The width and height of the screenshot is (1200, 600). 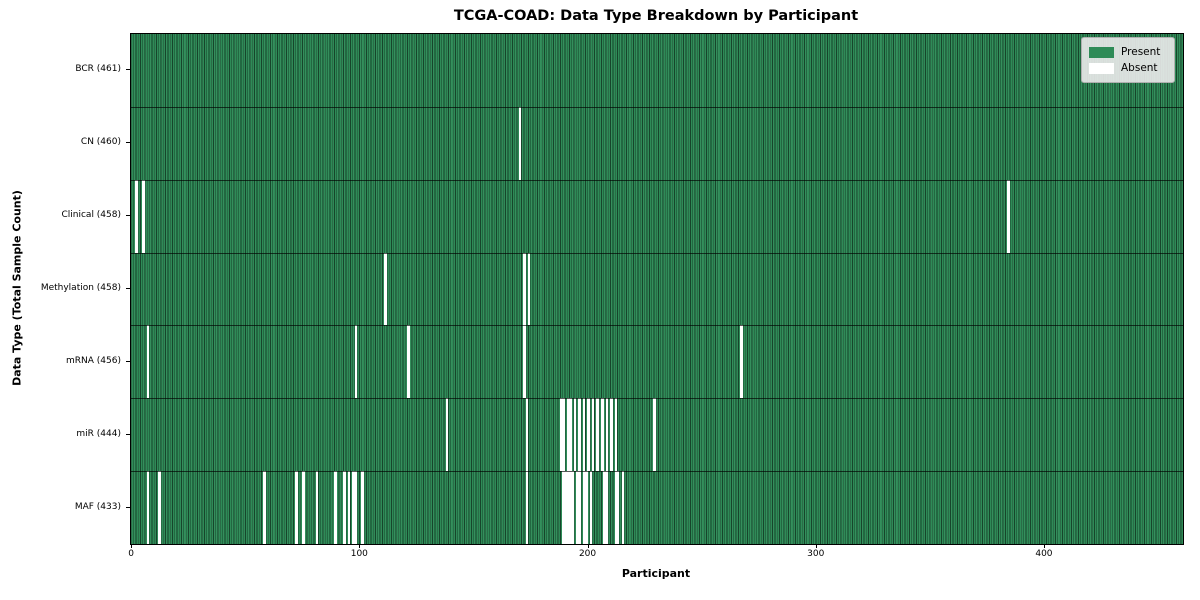 I want to click on xtick-label-0: 0, so click(x=131, y=554).